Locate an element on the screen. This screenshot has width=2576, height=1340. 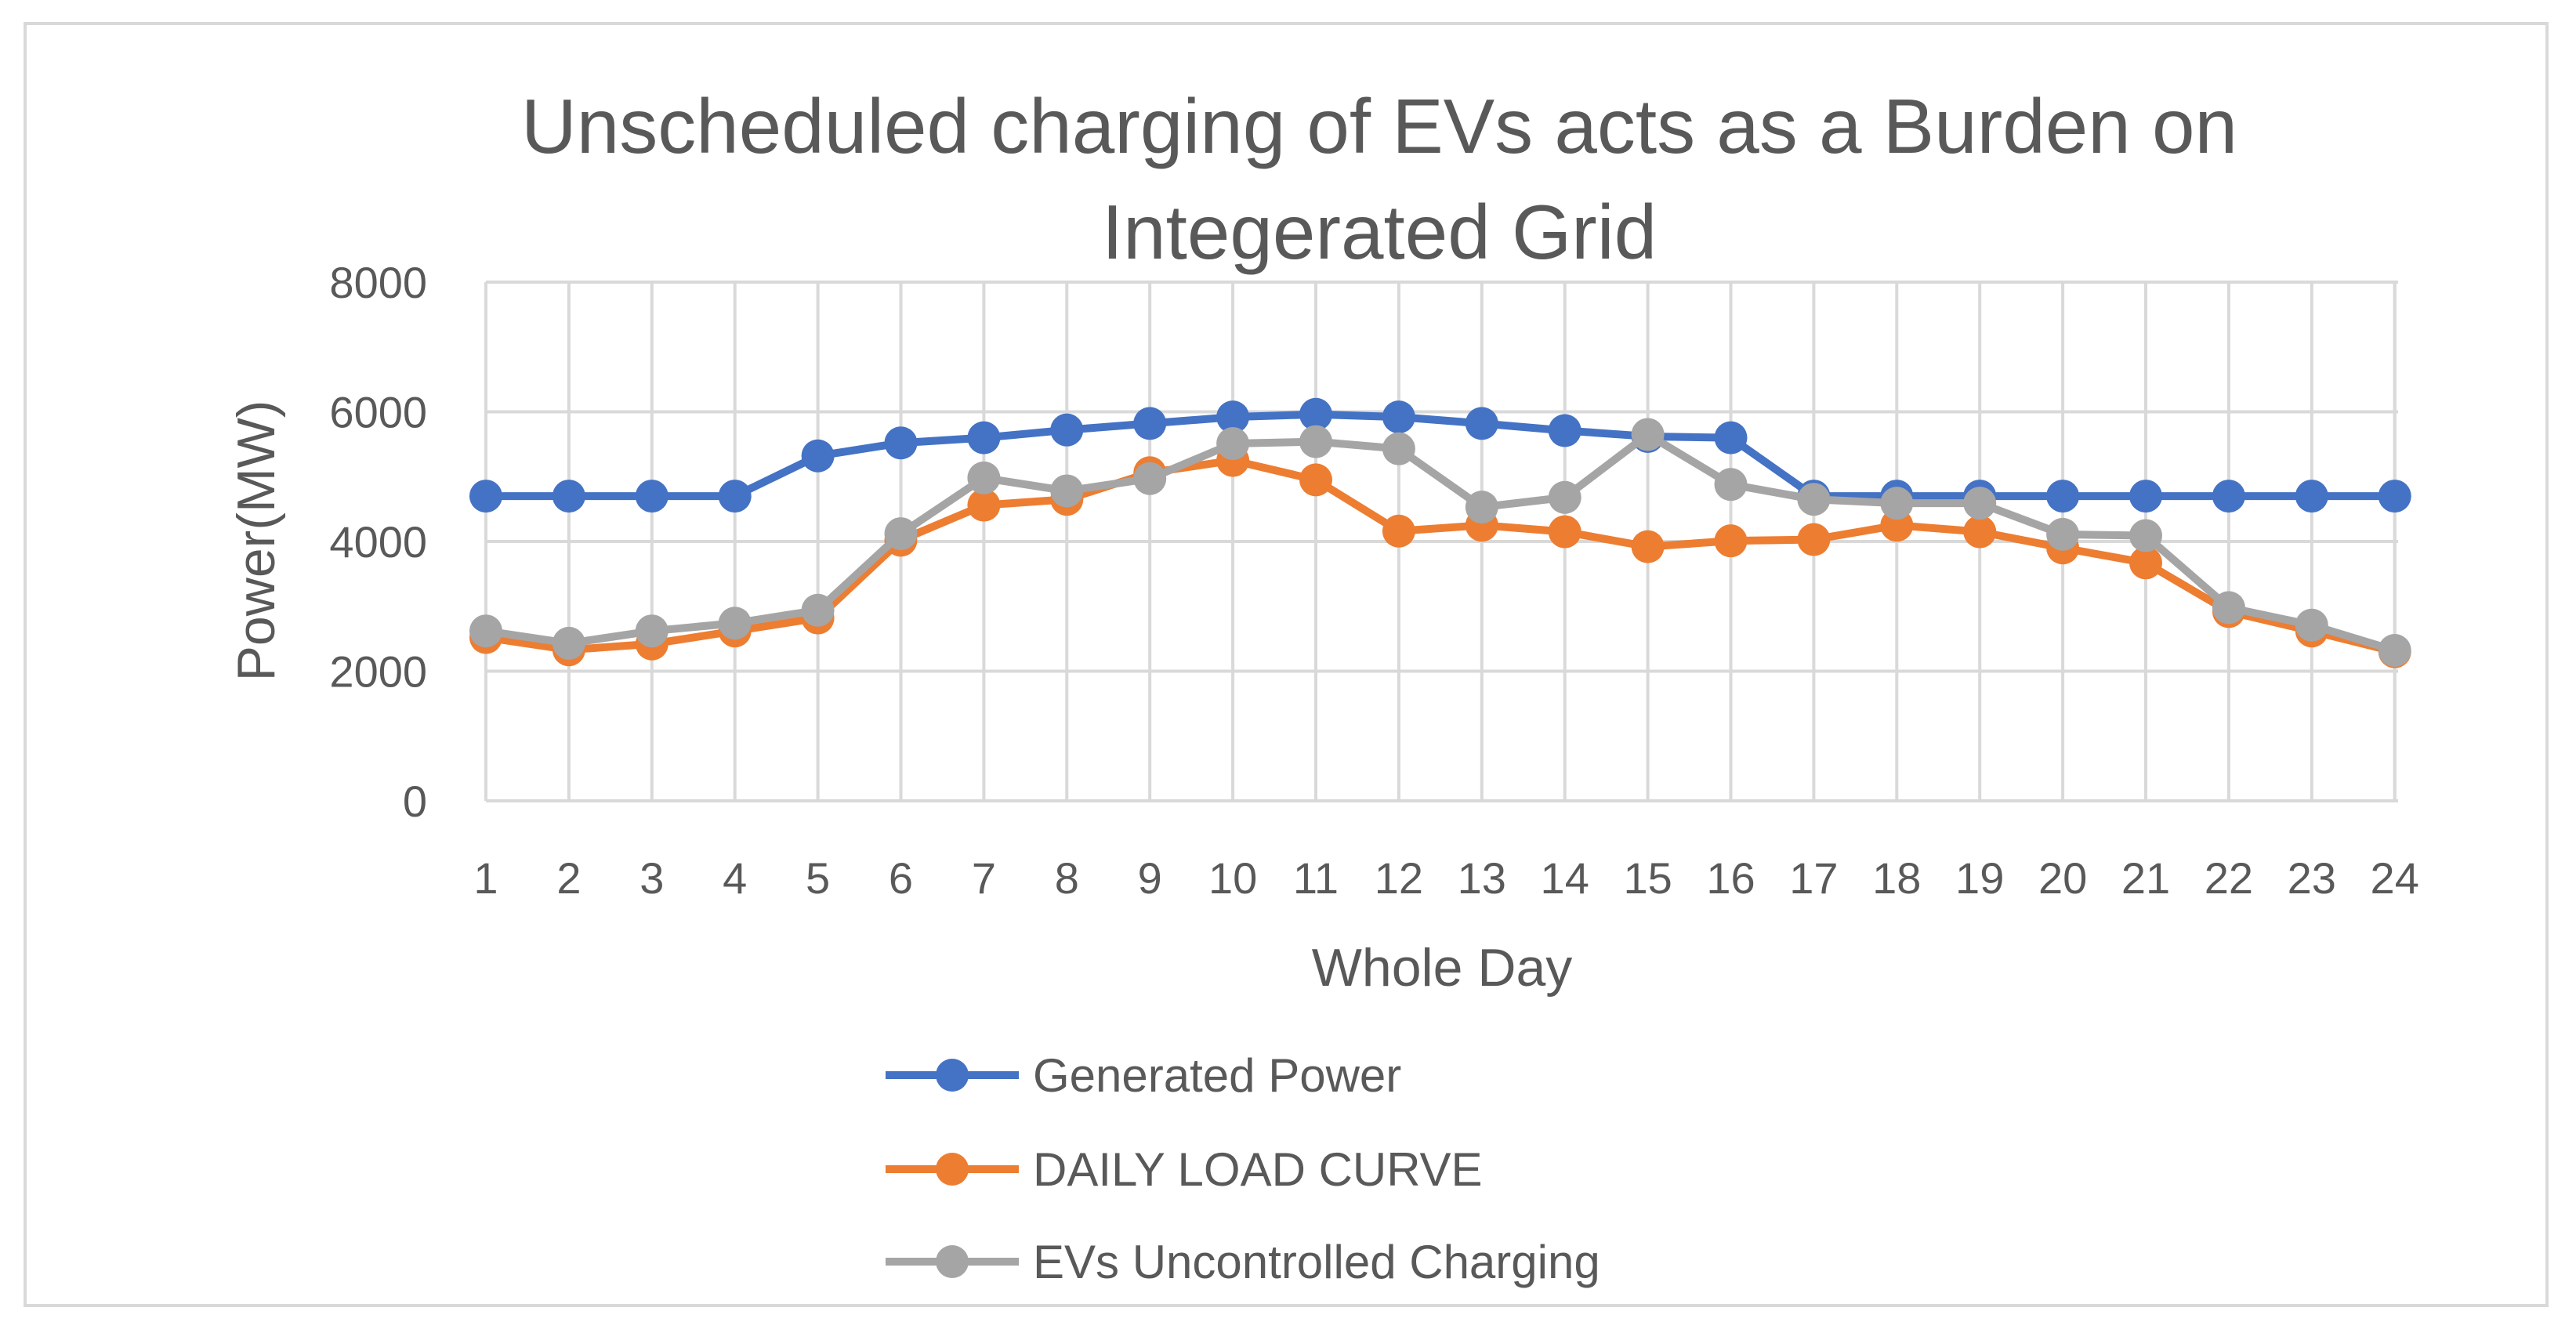
x-axis-ticks: 1 2 3 4 5 6 7 8 9 10 11 12 13 14 15 16 17 18 19 20 21 22 23 24 is located at coordinates (1445, 878).